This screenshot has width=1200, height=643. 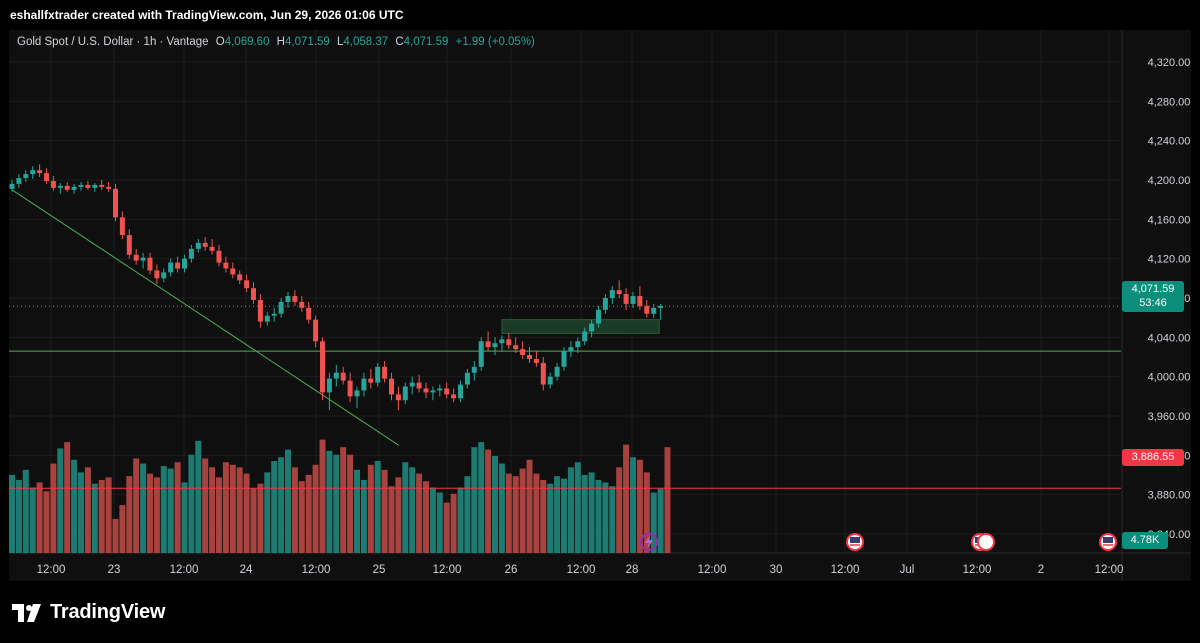 What do you see at coordinates (1153, 457) in the screenshot?
I see `level-price-value: 3,886.55` at bounding box center [1153, 457].